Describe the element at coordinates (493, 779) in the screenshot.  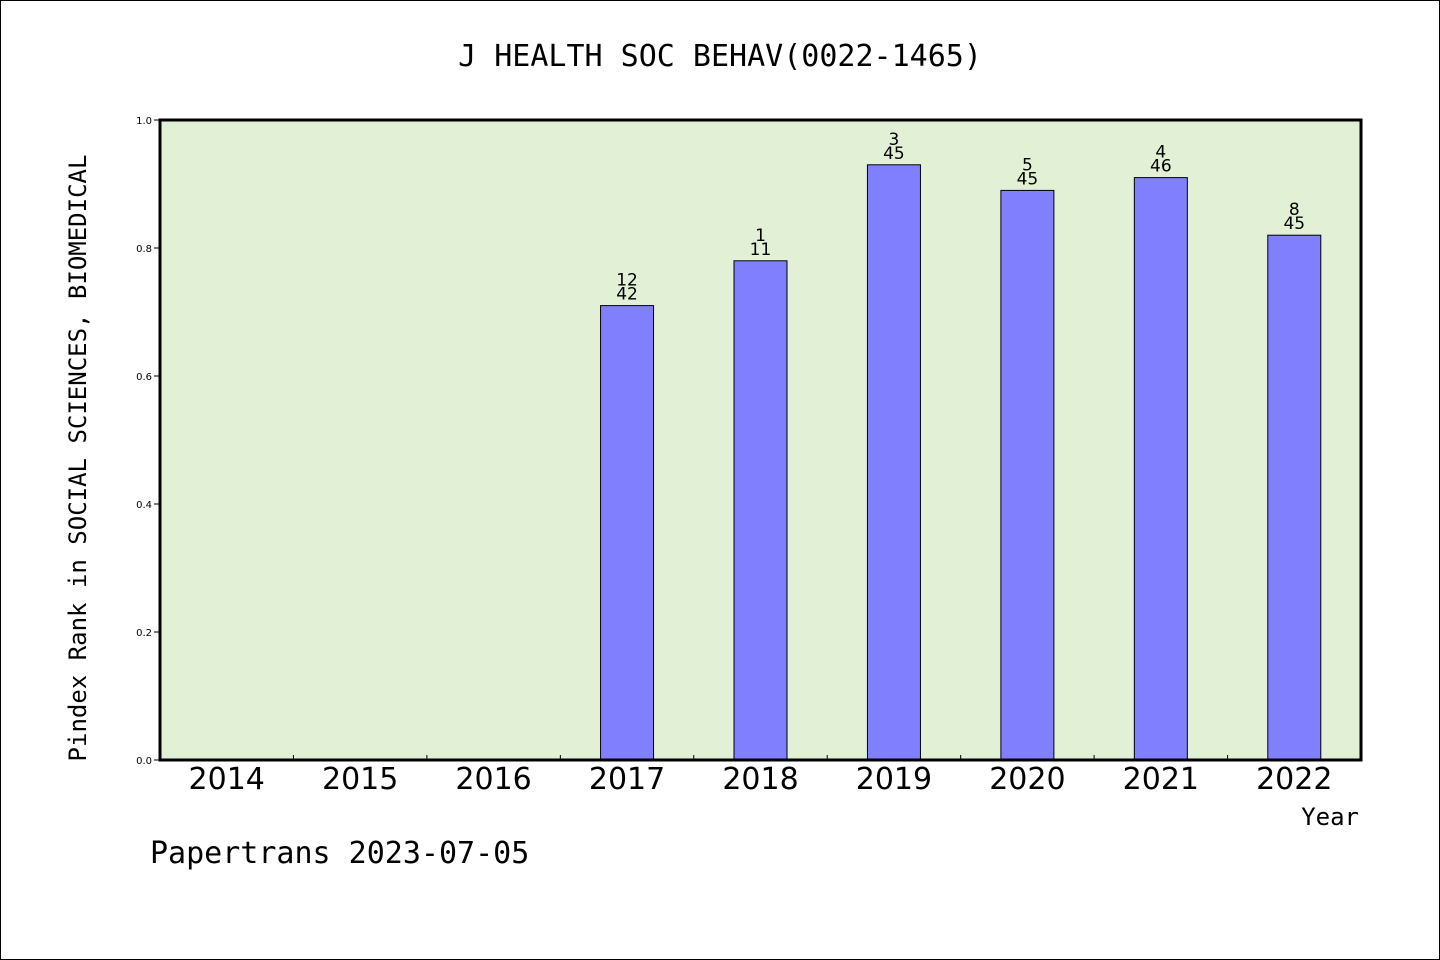
I see `x-tick-label: 2016` at that location.